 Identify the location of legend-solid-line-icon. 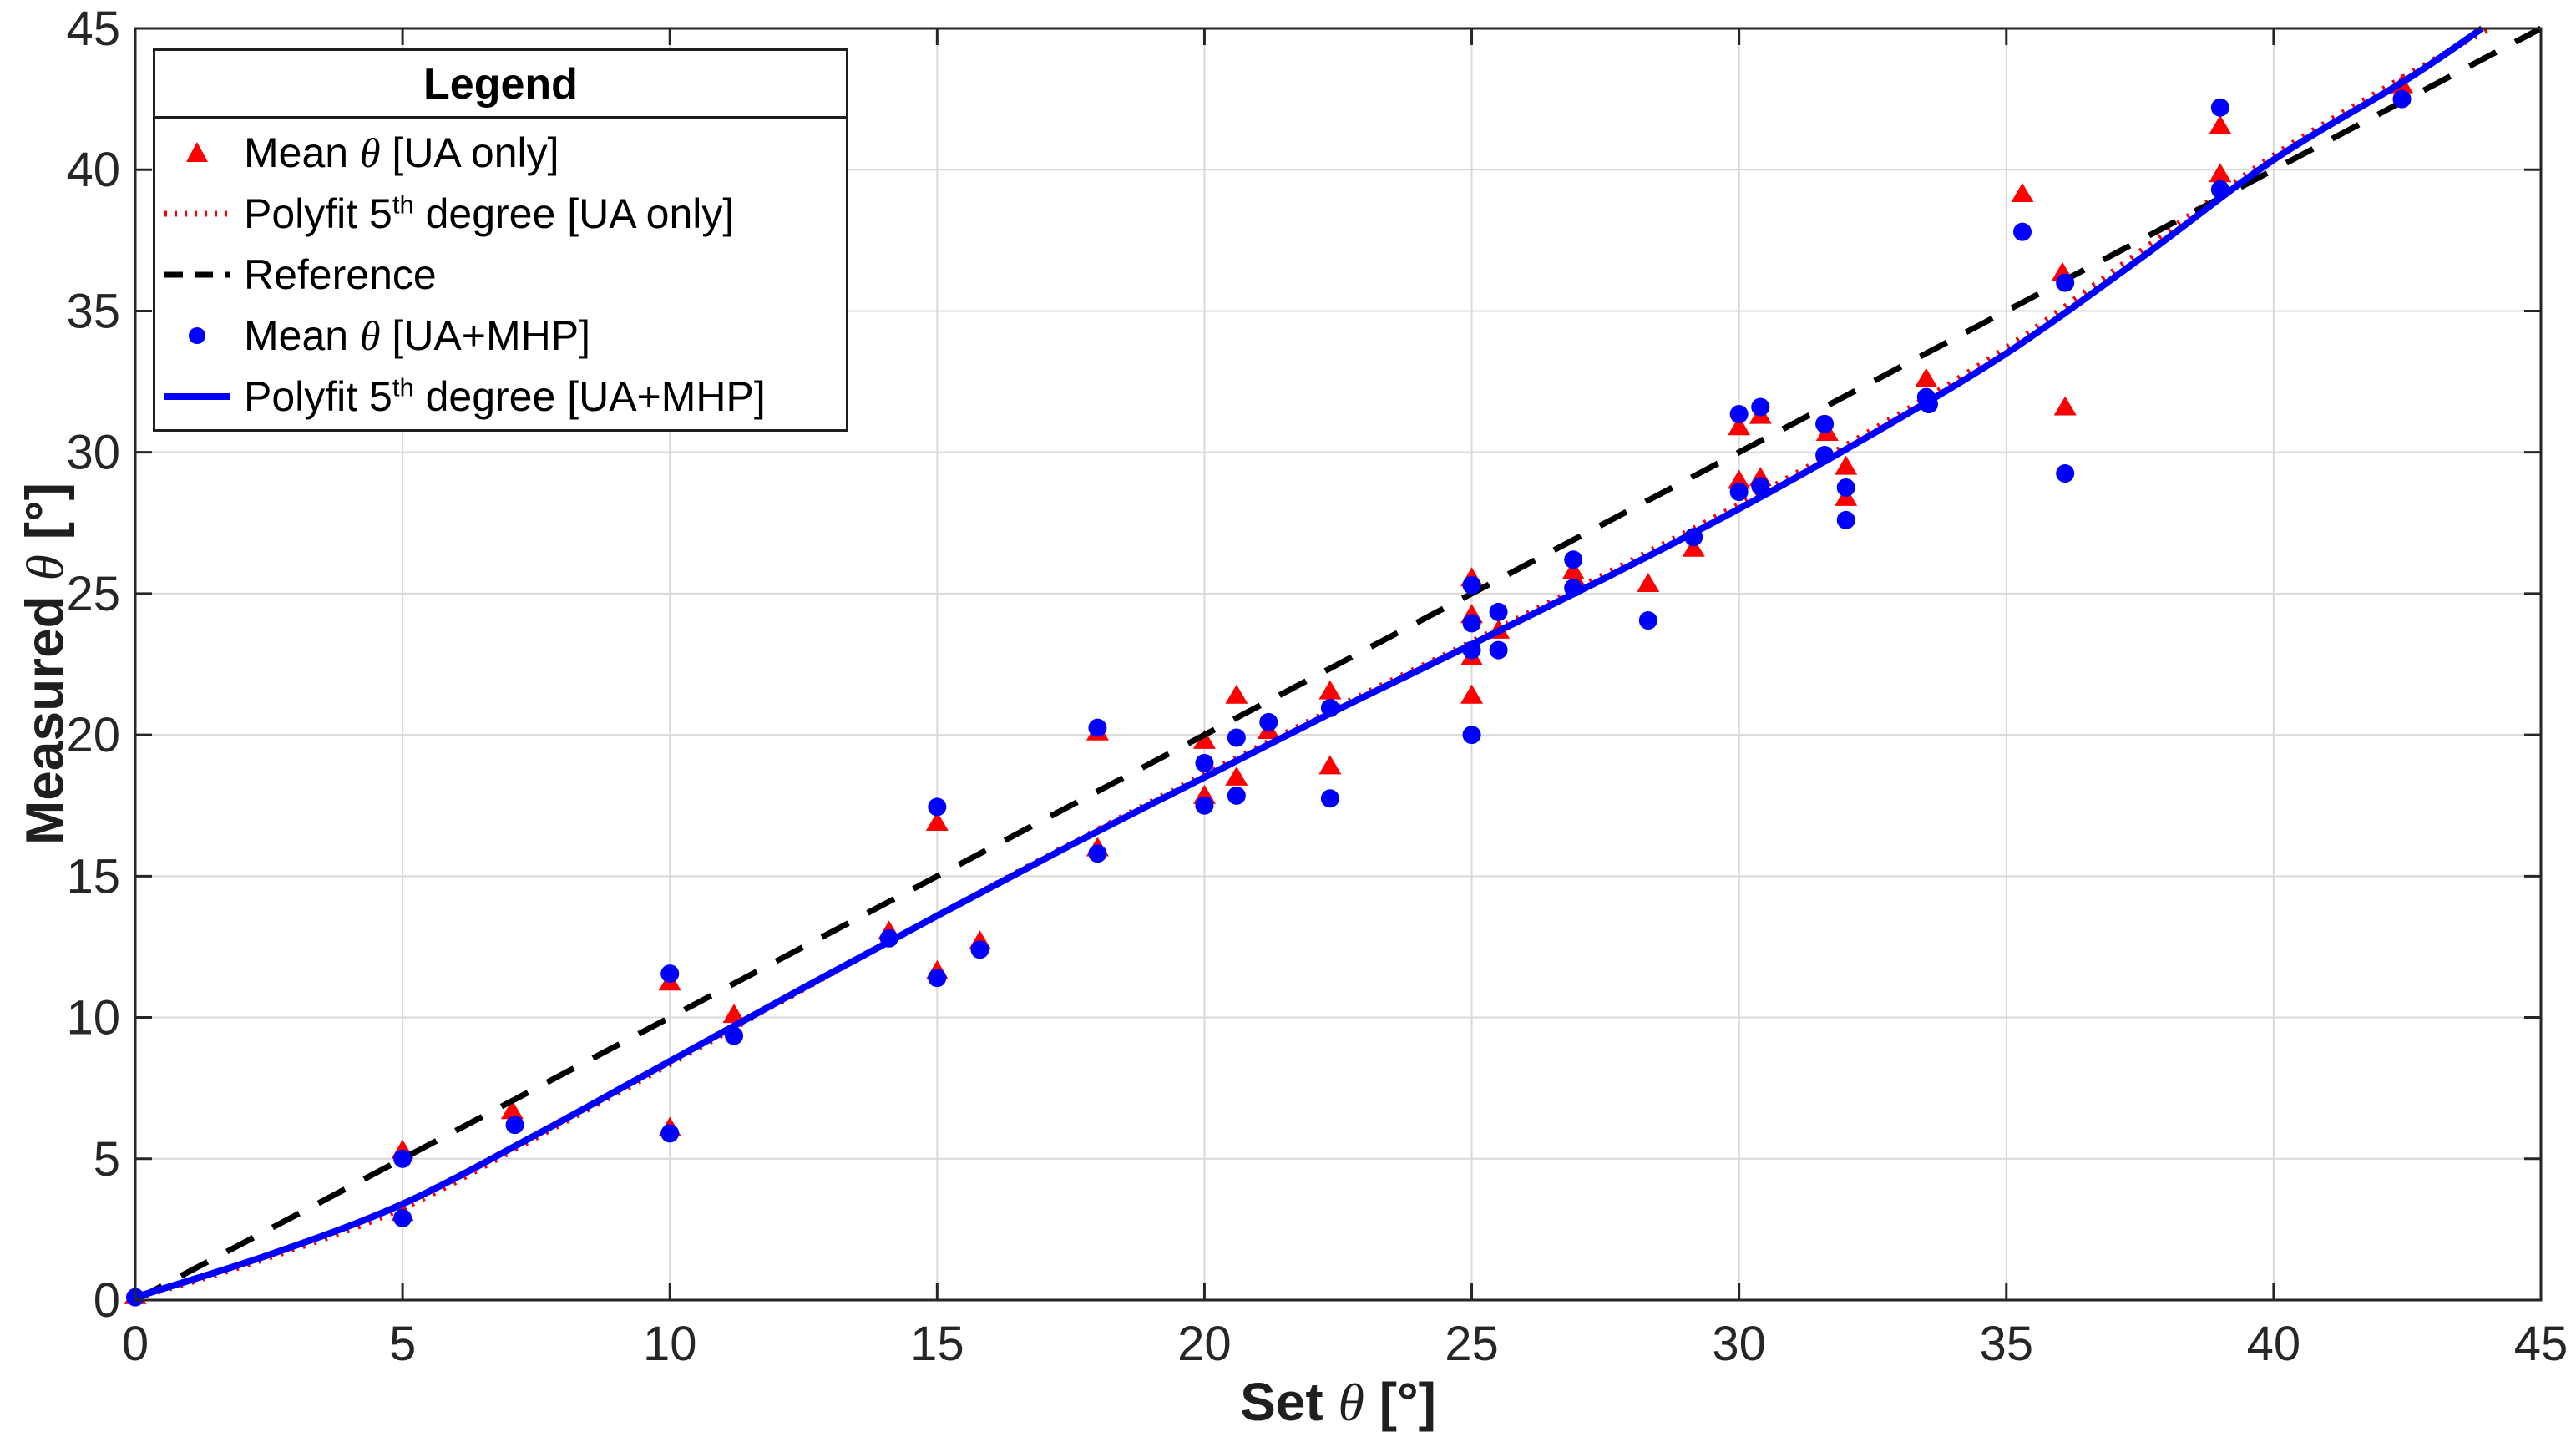
(197, 397).